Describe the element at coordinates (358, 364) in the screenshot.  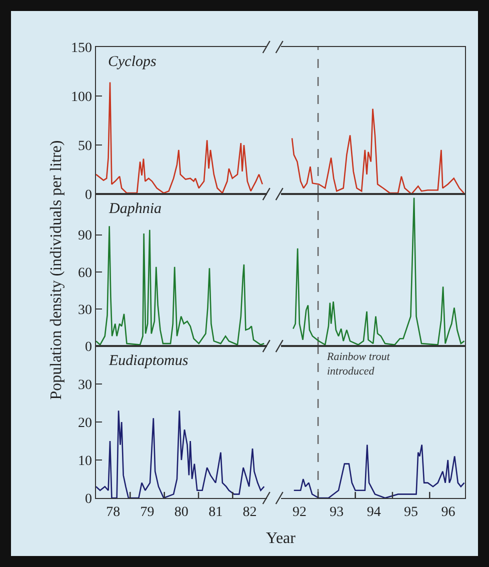
I see `ref-line-label: Rainbow trout introduced` at that location.